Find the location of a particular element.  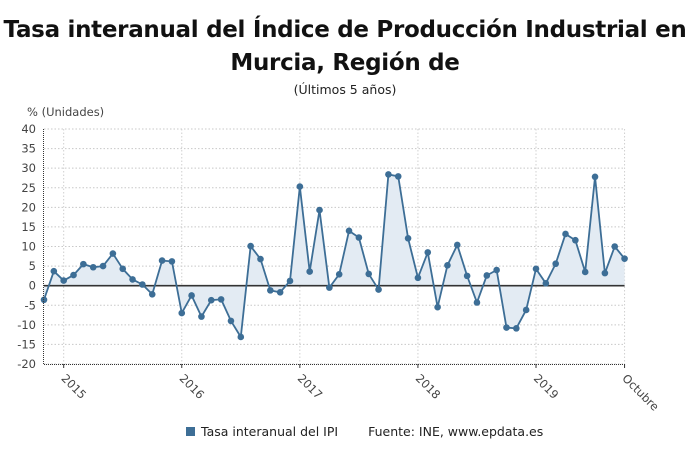

x-tick-label: 2017 is located at coordinates (310, 386).